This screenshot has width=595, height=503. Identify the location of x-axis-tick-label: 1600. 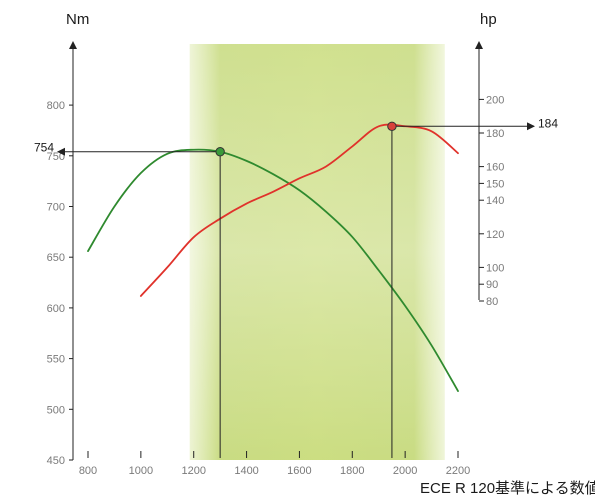
(299, 471).